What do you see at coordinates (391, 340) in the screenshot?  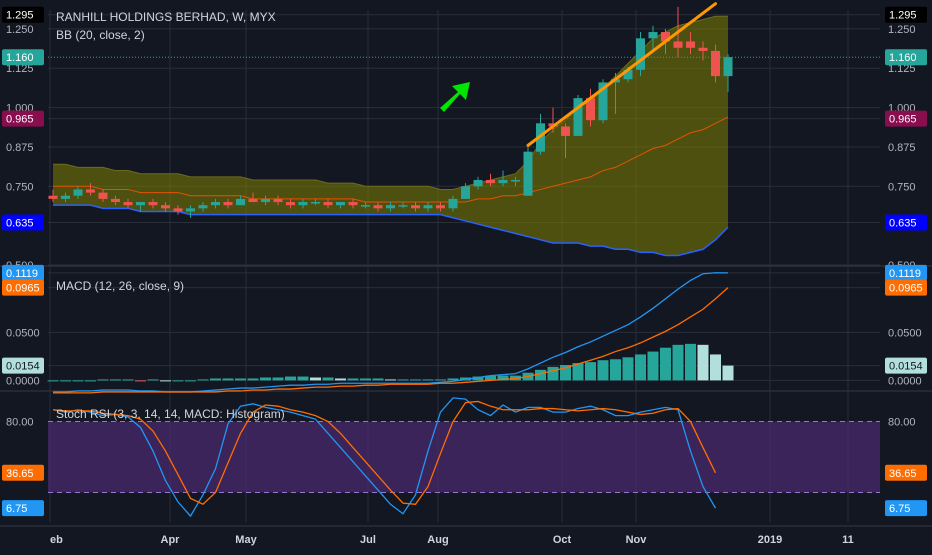 I see `signal-line` at bounding box center [391, 340].